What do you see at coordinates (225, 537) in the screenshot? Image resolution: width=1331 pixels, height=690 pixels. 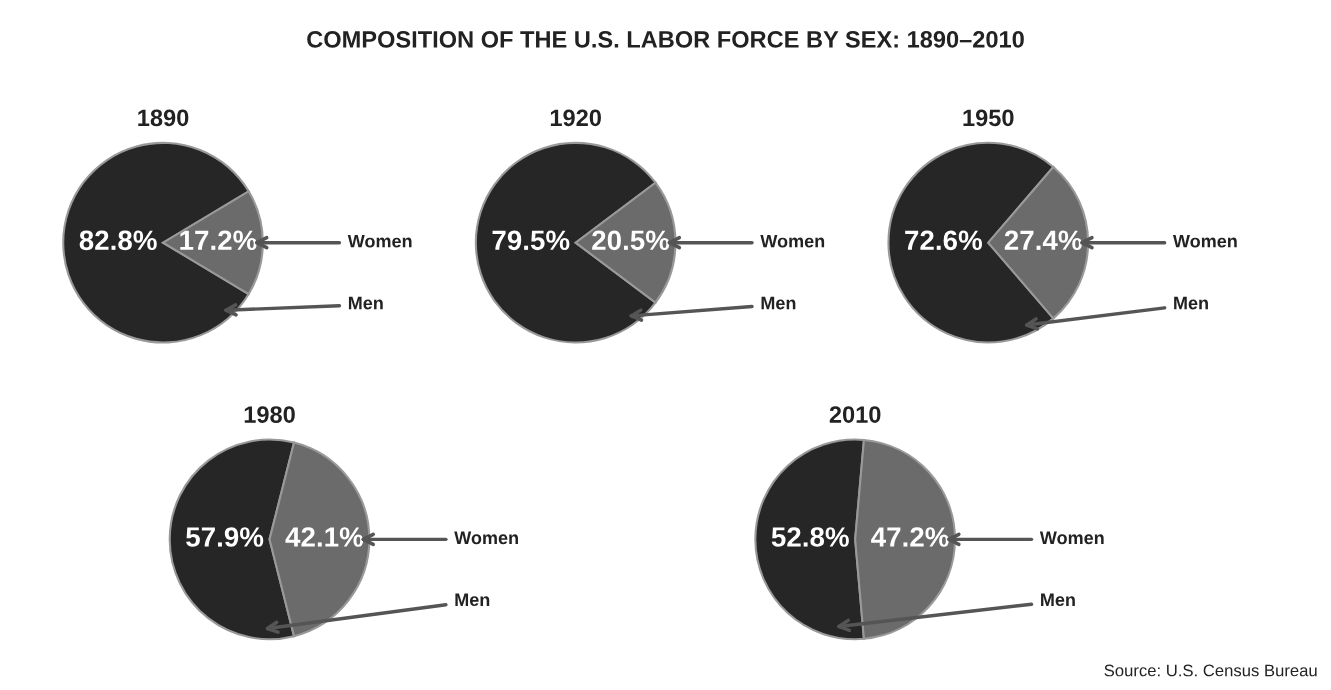 I see `data-label: 57.9%` at bounding box center [225, 537].